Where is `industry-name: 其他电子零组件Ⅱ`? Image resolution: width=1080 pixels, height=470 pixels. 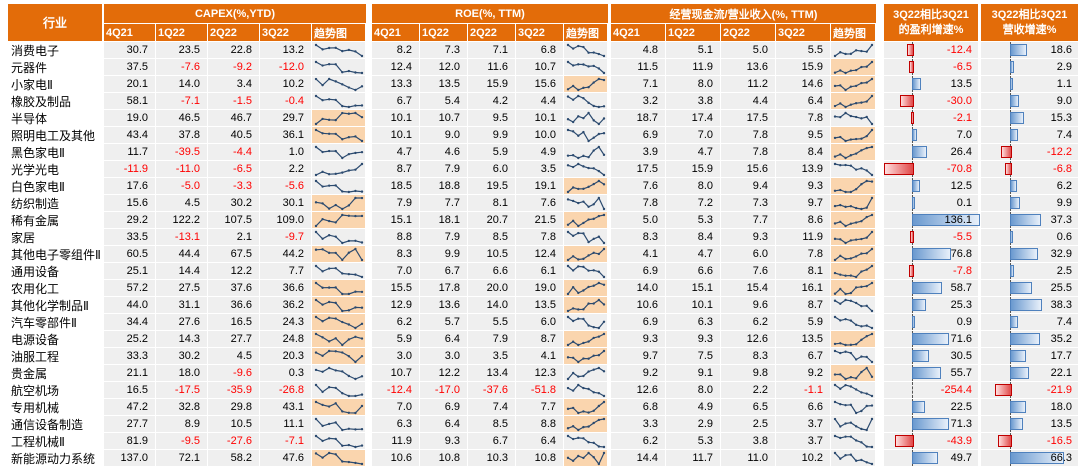 industry-name: 其他电子零组件Ⅱ is located at coordinates (55, 254).